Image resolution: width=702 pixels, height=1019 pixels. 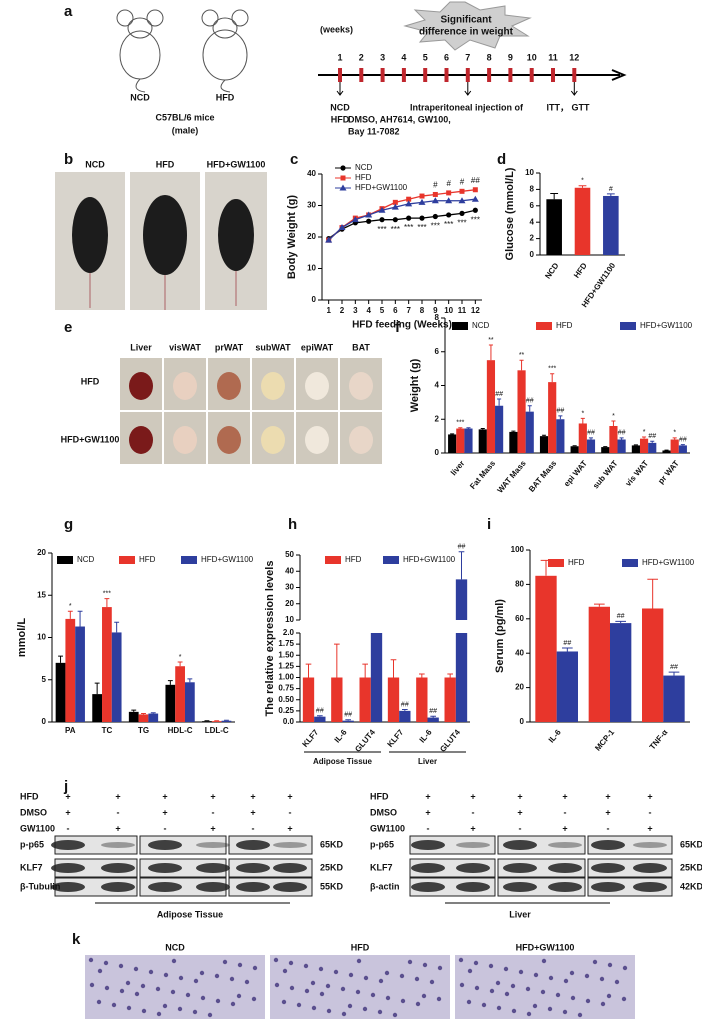 I want to click on significance: ***, so click(x=395, y=229).